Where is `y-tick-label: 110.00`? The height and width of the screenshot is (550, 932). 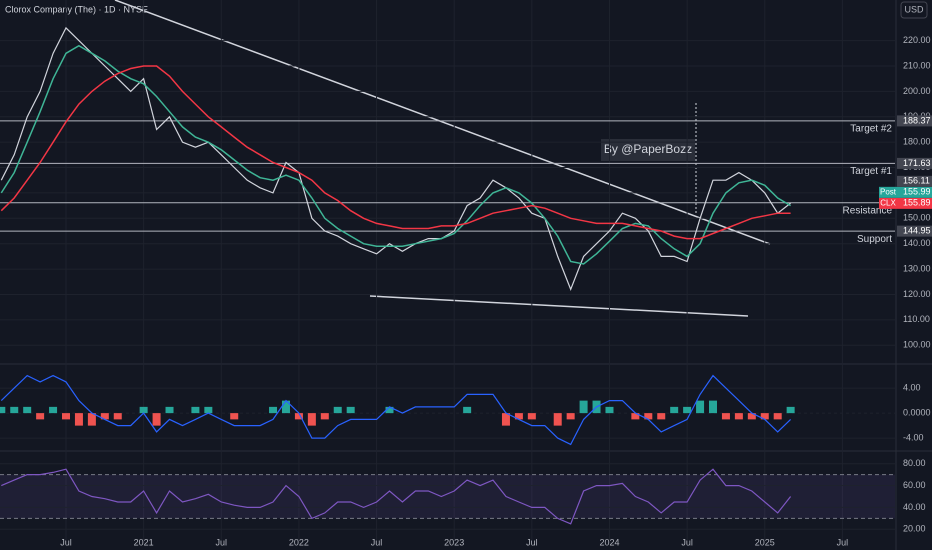 y-tick-label: 110.00 is located at coordinates (916, 319).